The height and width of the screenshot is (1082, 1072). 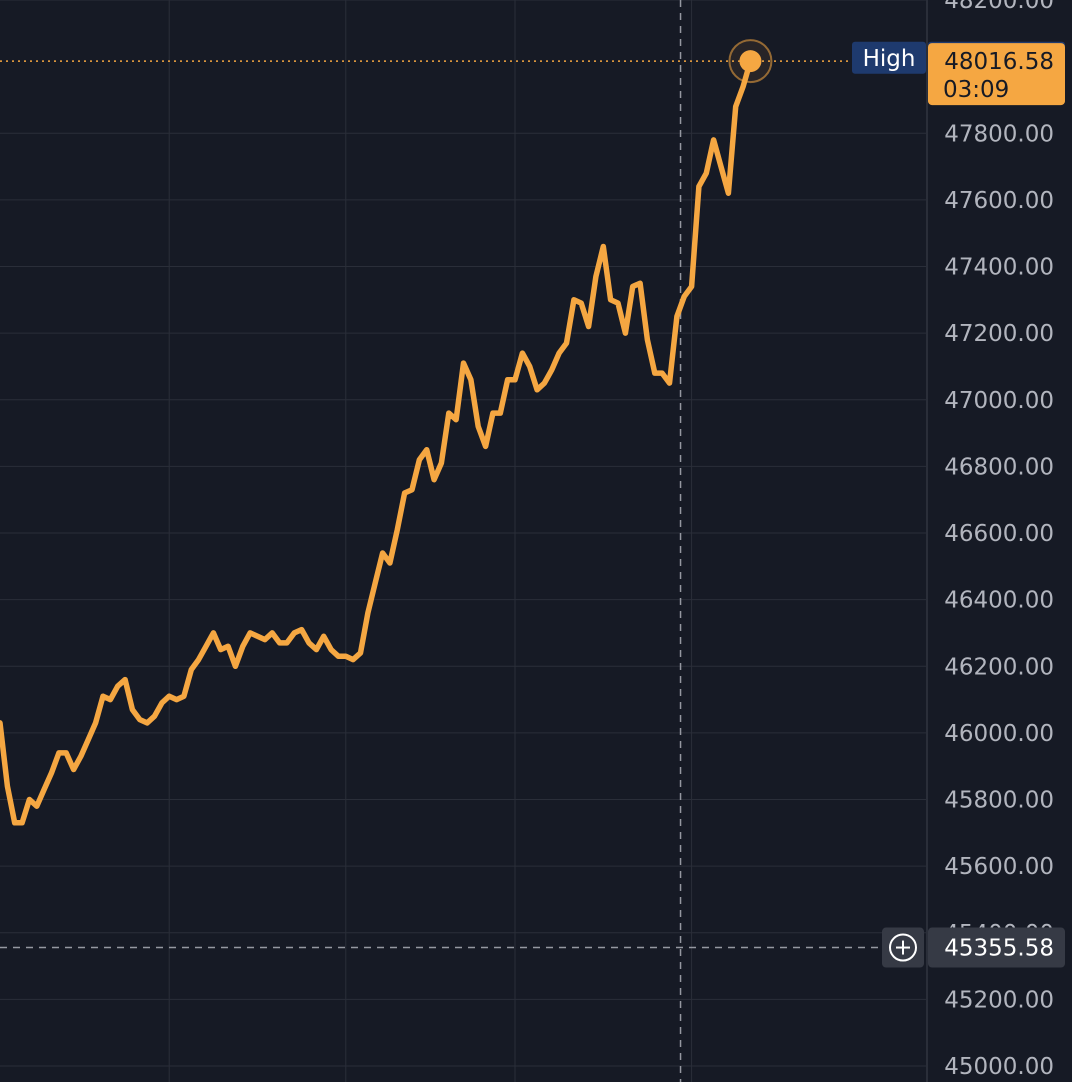 What do you see at coordinates (999, 734) in the screenshot?
I see `y-tick-label: 46000.00` at bounding box center [999, 734].